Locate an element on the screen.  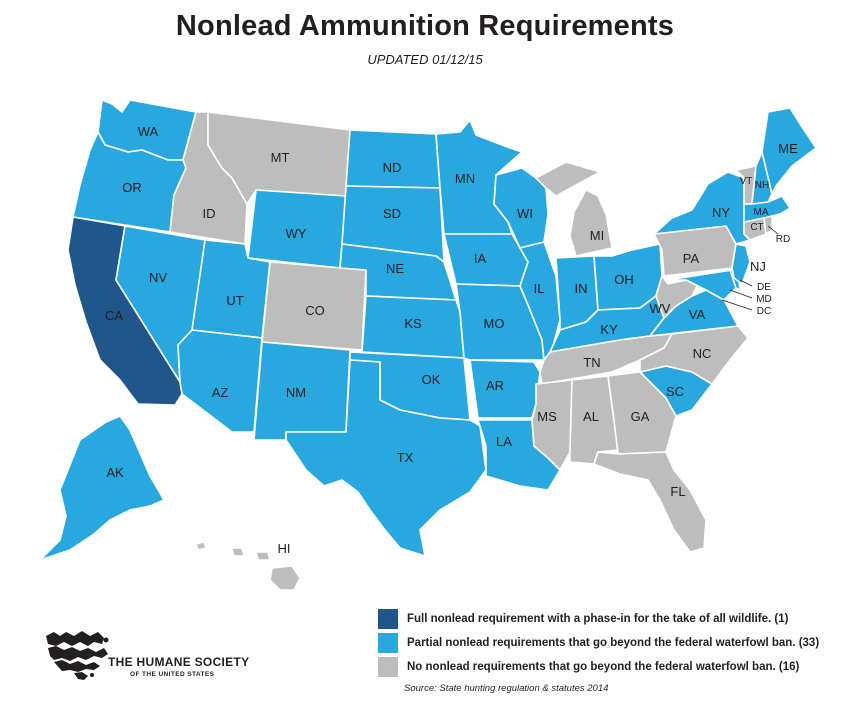
state-label-tn: TN is located at coordinates (591, 362).